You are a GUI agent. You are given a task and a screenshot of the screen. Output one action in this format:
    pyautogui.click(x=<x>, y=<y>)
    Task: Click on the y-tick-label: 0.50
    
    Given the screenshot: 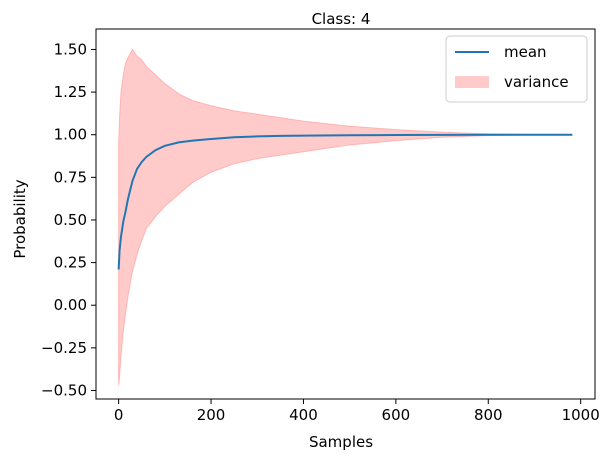 What is the action you would take?
    pyautogui.click(x=70, y=220)
    